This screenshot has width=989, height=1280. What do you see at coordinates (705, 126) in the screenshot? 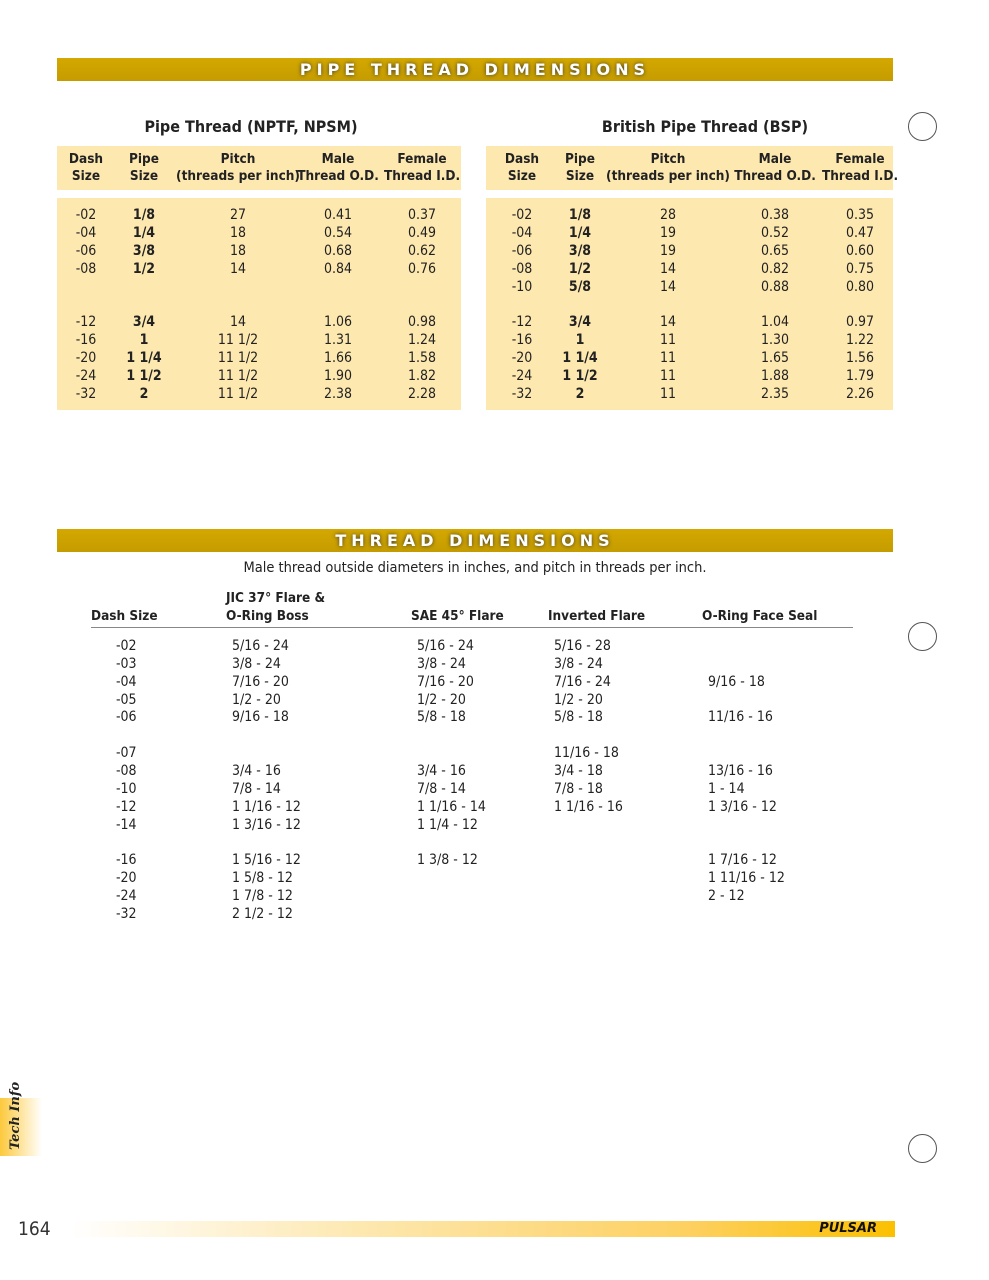
I see `bsp-table-title: British Pipe Thread (BSP)` at bounding box center [705, 126].